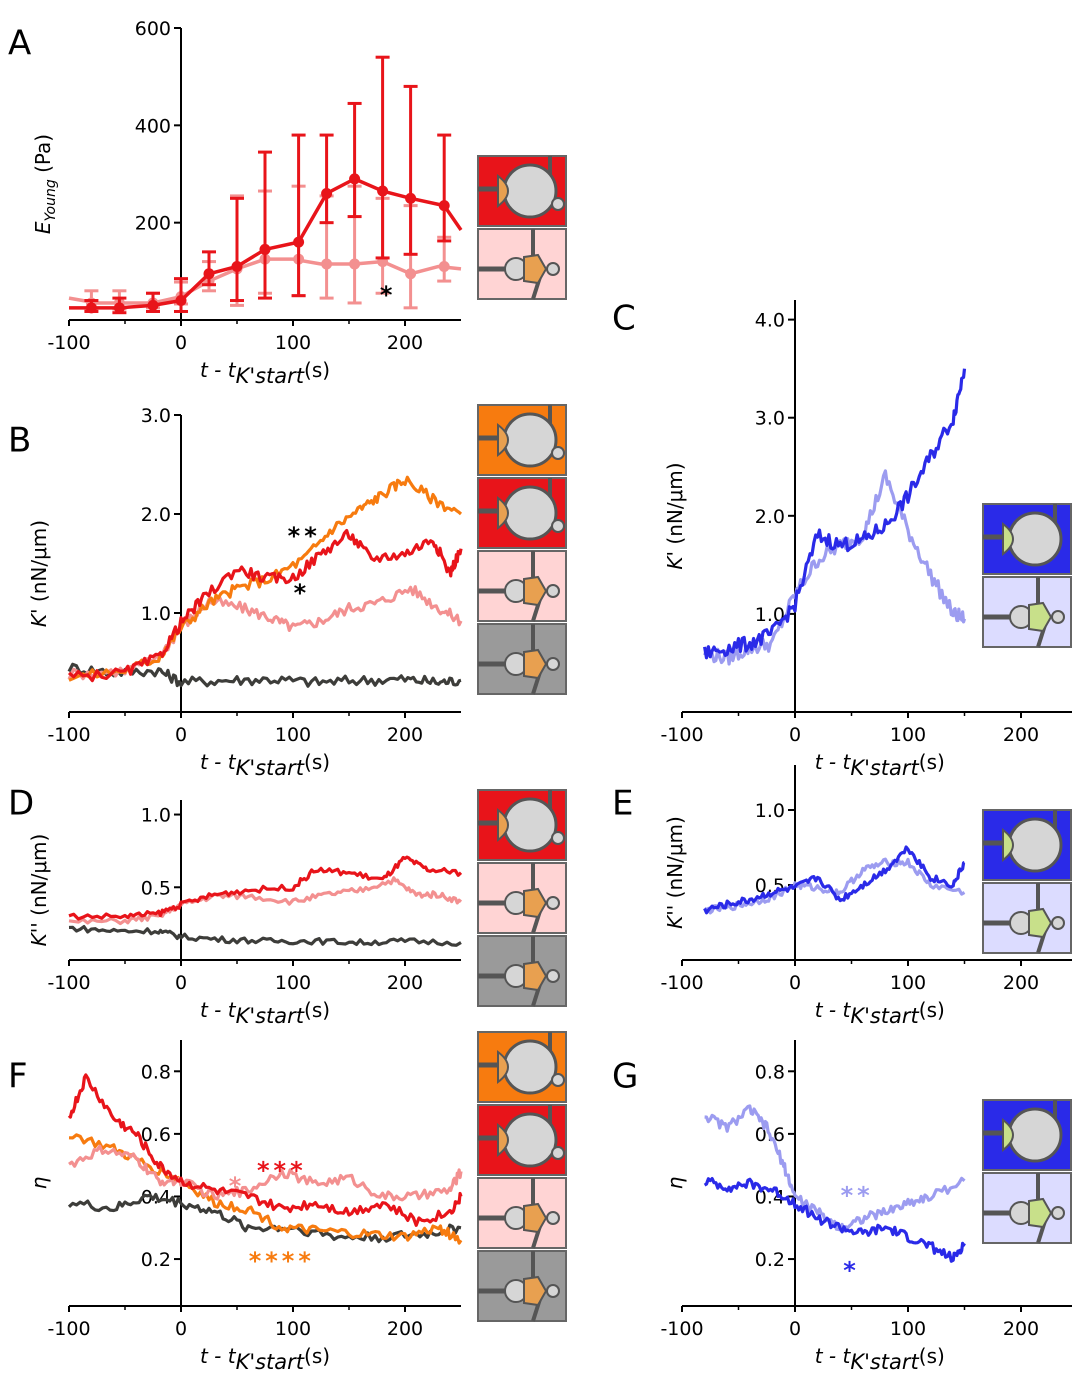 This screenshot has width=1072, height=1374. I want to click on significance-star: ***, so click(282, 1170).